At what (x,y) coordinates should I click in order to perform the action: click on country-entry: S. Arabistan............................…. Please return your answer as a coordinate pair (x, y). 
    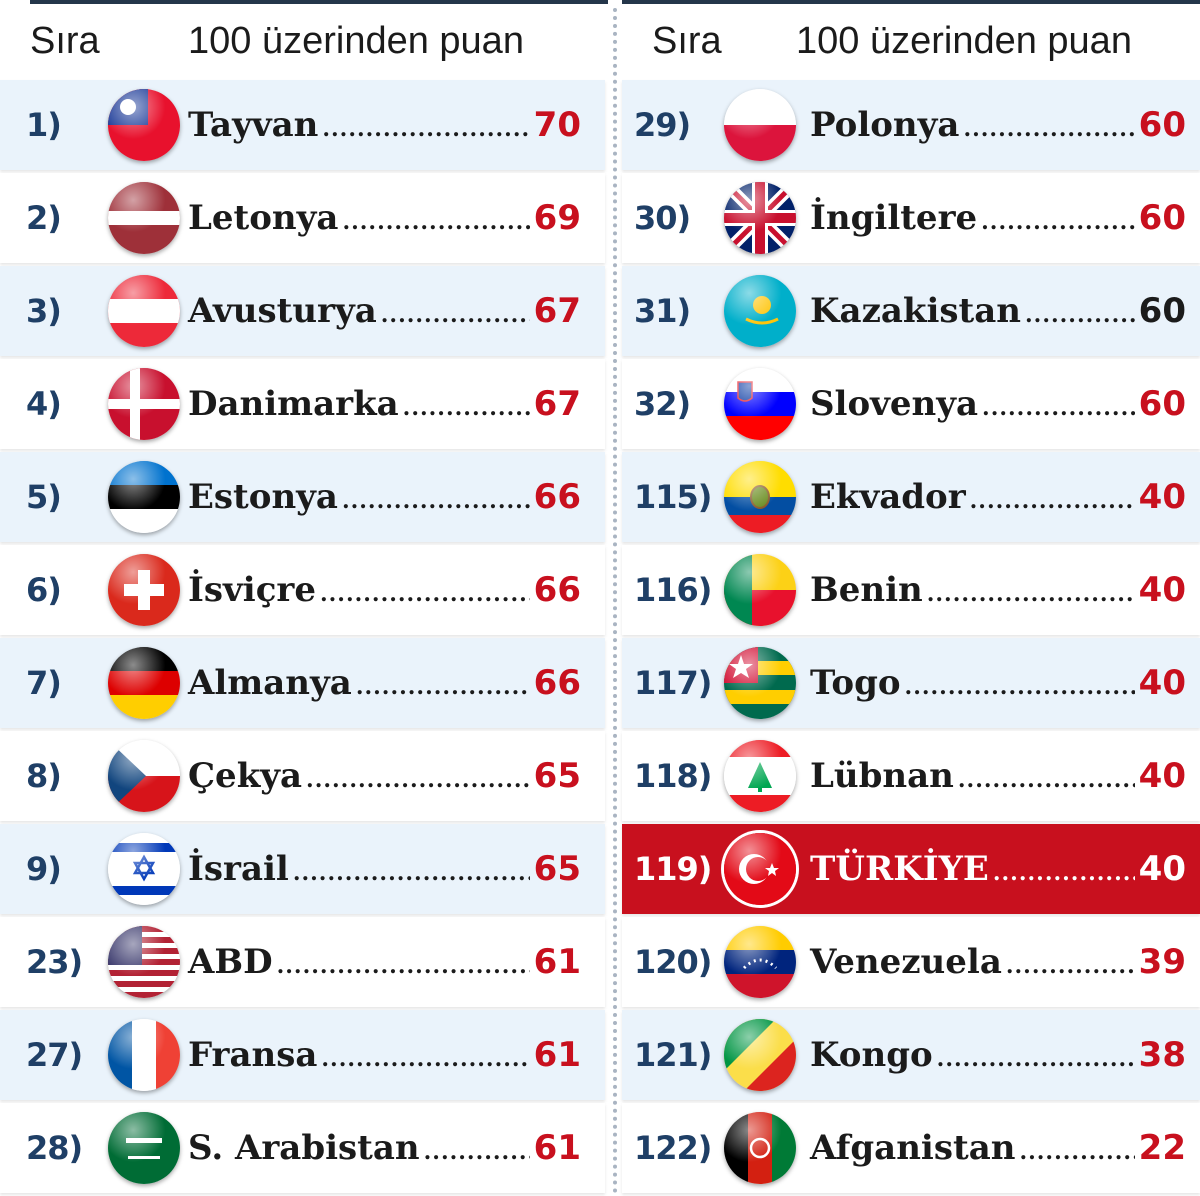
    Looking at the image, I should click on (384, 1148).